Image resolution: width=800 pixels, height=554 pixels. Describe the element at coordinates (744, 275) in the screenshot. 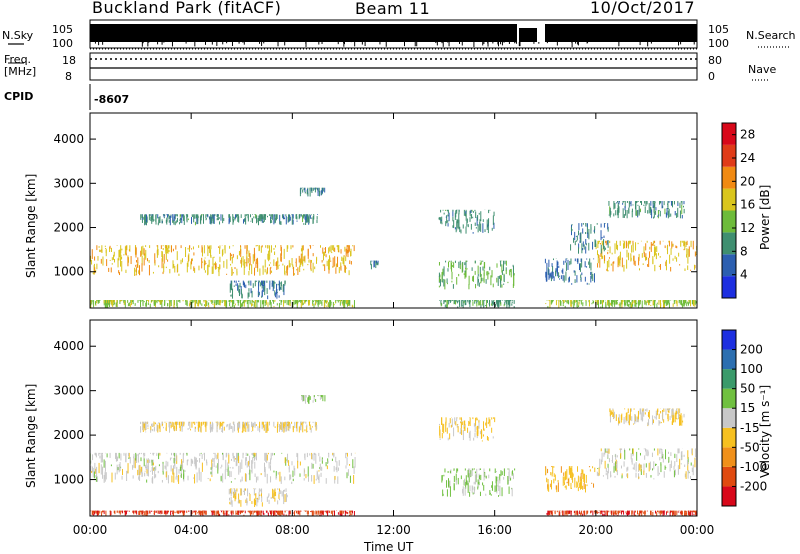

I see `colorbar-tick-label: 4` at that location.